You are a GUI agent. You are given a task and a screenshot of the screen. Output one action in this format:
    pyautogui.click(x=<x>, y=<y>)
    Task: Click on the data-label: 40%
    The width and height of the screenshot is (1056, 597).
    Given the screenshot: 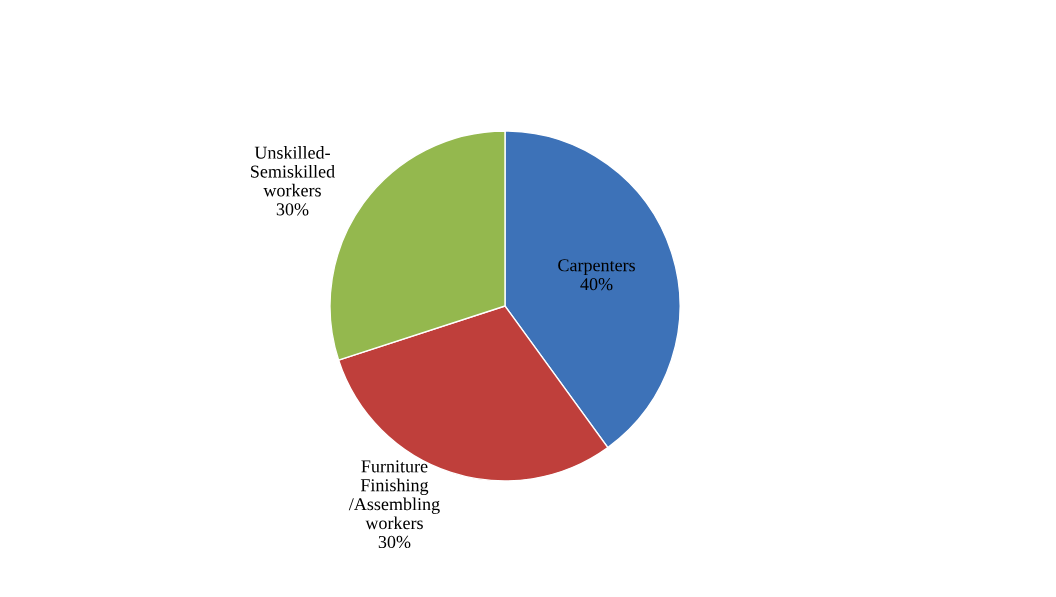 What is the action you would take?
    pyautogui.click(x=596, y=284)
    